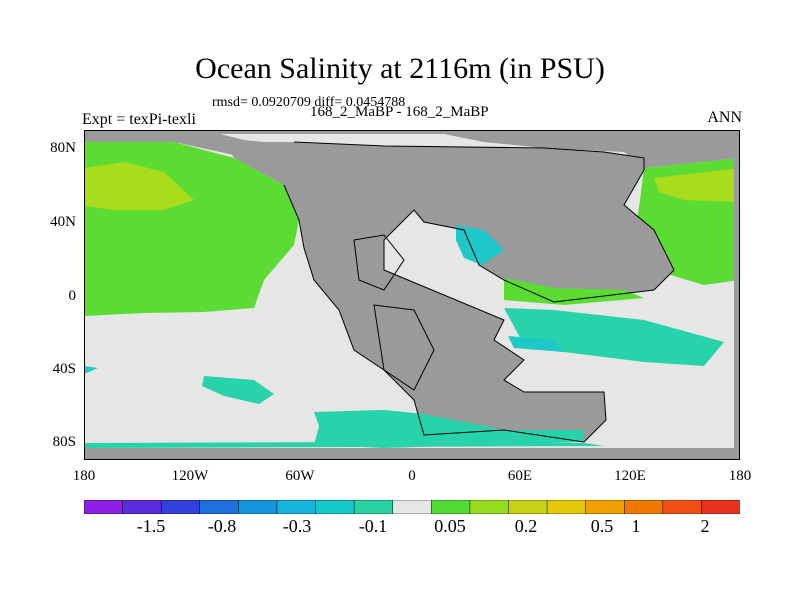 This screenshot has height=600, width=800. Describe the element at coordinates (449, 429) in the screenshot. I see `southern-ocean-cyan` at that location.